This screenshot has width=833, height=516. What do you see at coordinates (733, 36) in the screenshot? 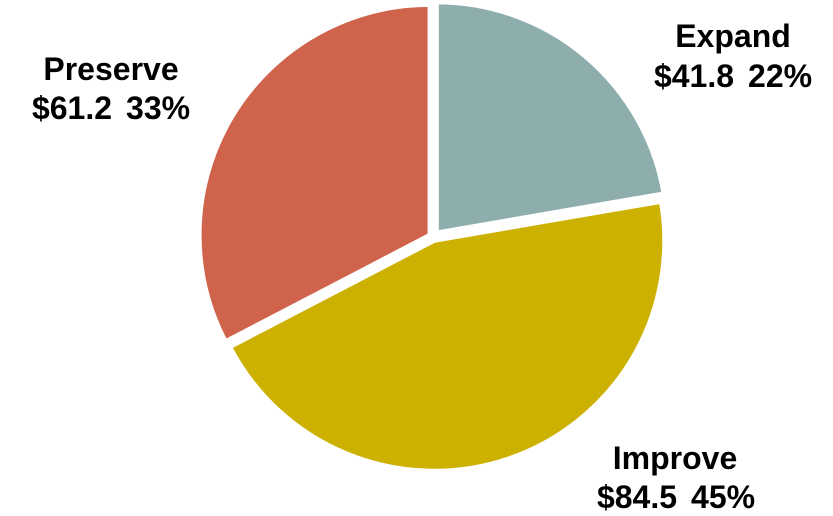
I see `slice-name-label-expand: Expand` at bounding box center [733, 36].